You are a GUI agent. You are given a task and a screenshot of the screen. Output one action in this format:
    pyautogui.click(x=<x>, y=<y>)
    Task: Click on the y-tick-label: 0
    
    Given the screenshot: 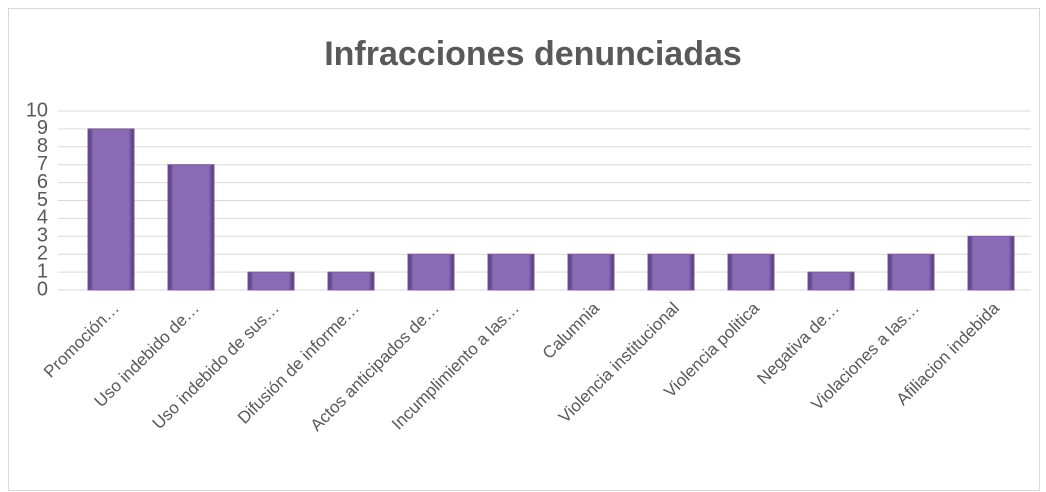 What is the action you would take?
    pyautogui.click(x=42, y=289)
    